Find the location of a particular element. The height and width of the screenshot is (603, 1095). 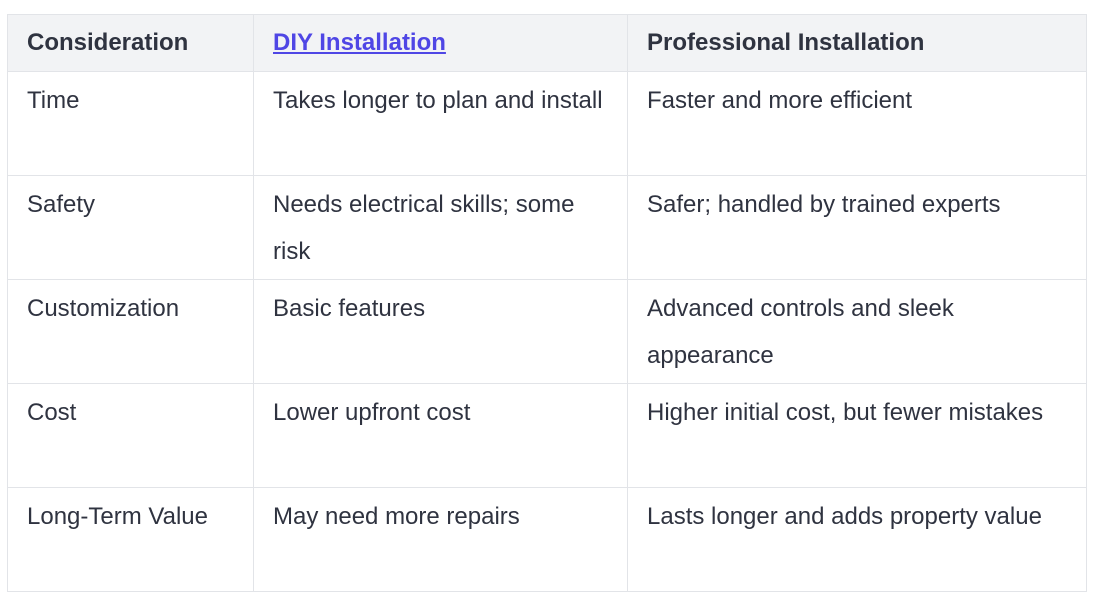

header-consideration: Consideration is located at coordinates (130, 43).